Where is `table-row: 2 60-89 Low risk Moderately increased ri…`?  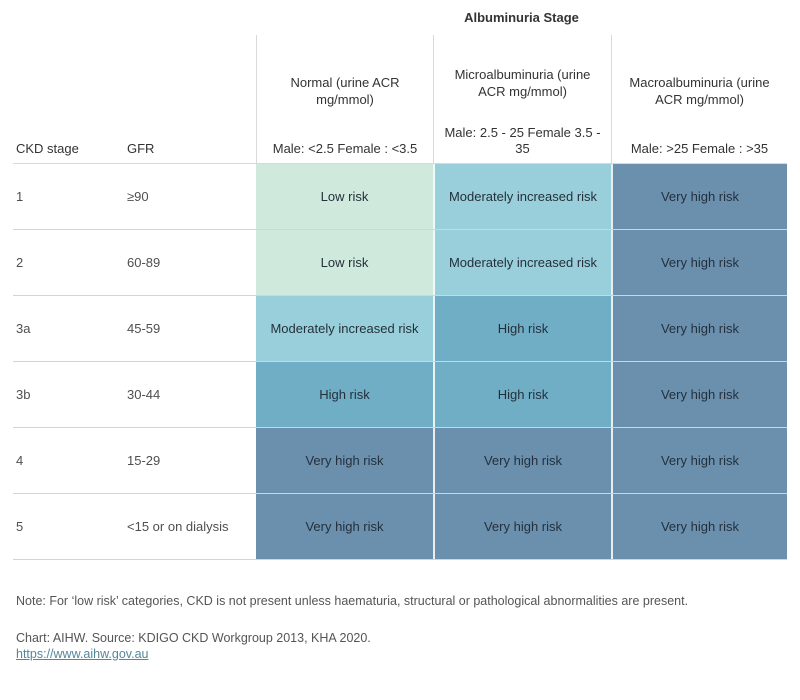 table-row: 2 60-89 Low risk Moderately increased ri… is located at coordinates (400, 263).